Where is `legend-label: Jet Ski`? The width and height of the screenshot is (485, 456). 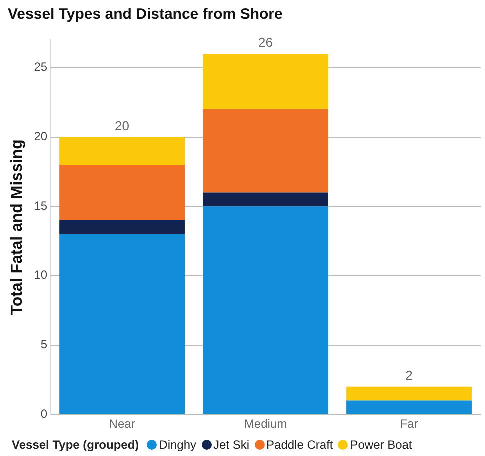
legend-label: Jet Ski is located at coordinates (232, 445).